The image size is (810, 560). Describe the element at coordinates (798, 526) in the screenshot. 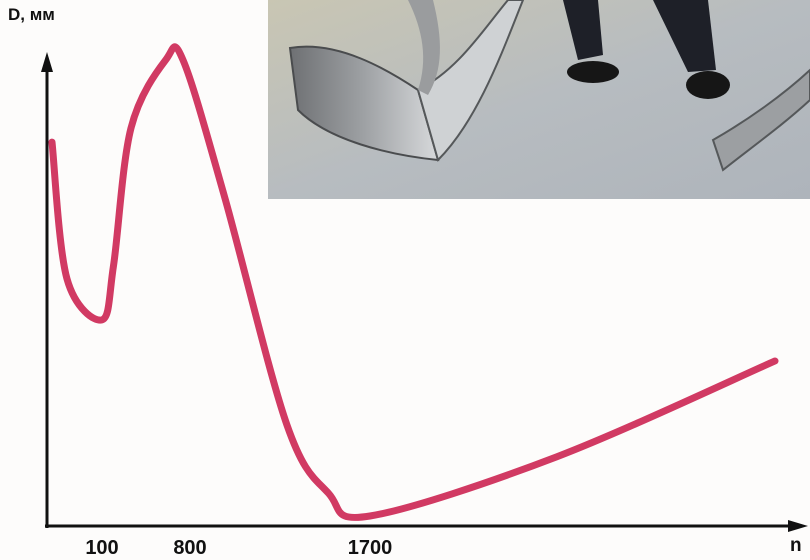

I see `x-axis-arrow-icon` at that location.